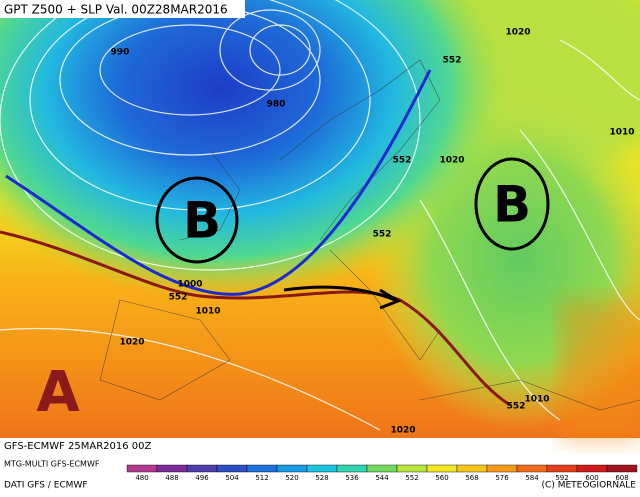  I want to click on colorbar-label: 528, so click(321, 478).